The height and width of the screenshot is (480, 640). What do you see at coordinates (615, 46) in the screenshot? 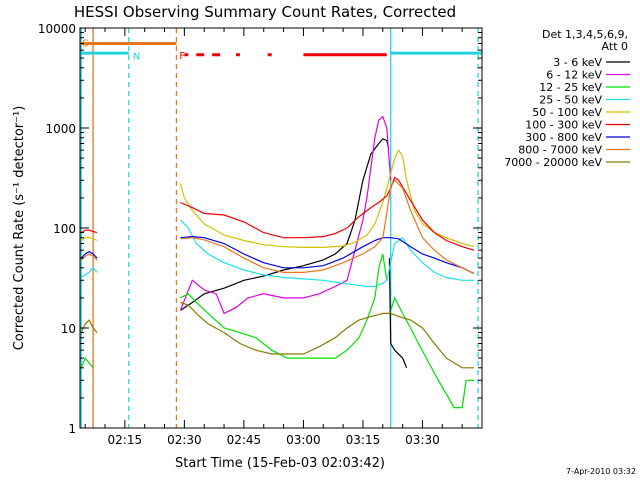
I see `legend-title: Att 0` at bounding box center [615, 46].